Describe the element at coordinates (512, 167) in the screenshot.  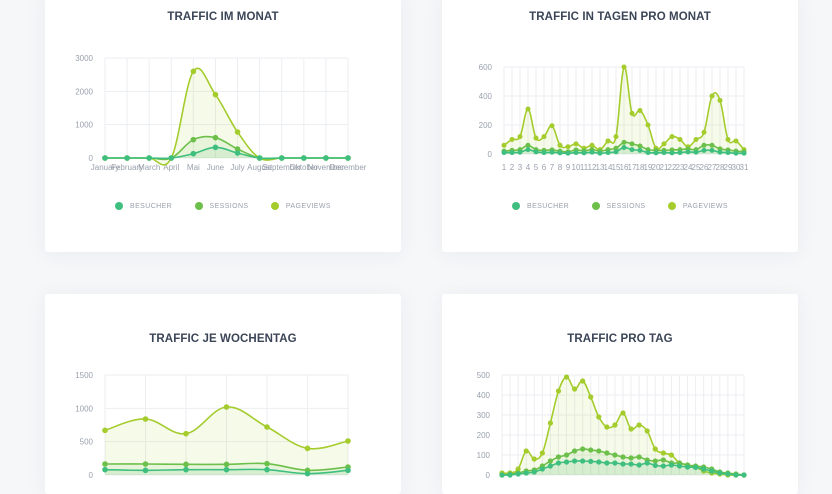
I see `x-tick-label: 2` at that location.